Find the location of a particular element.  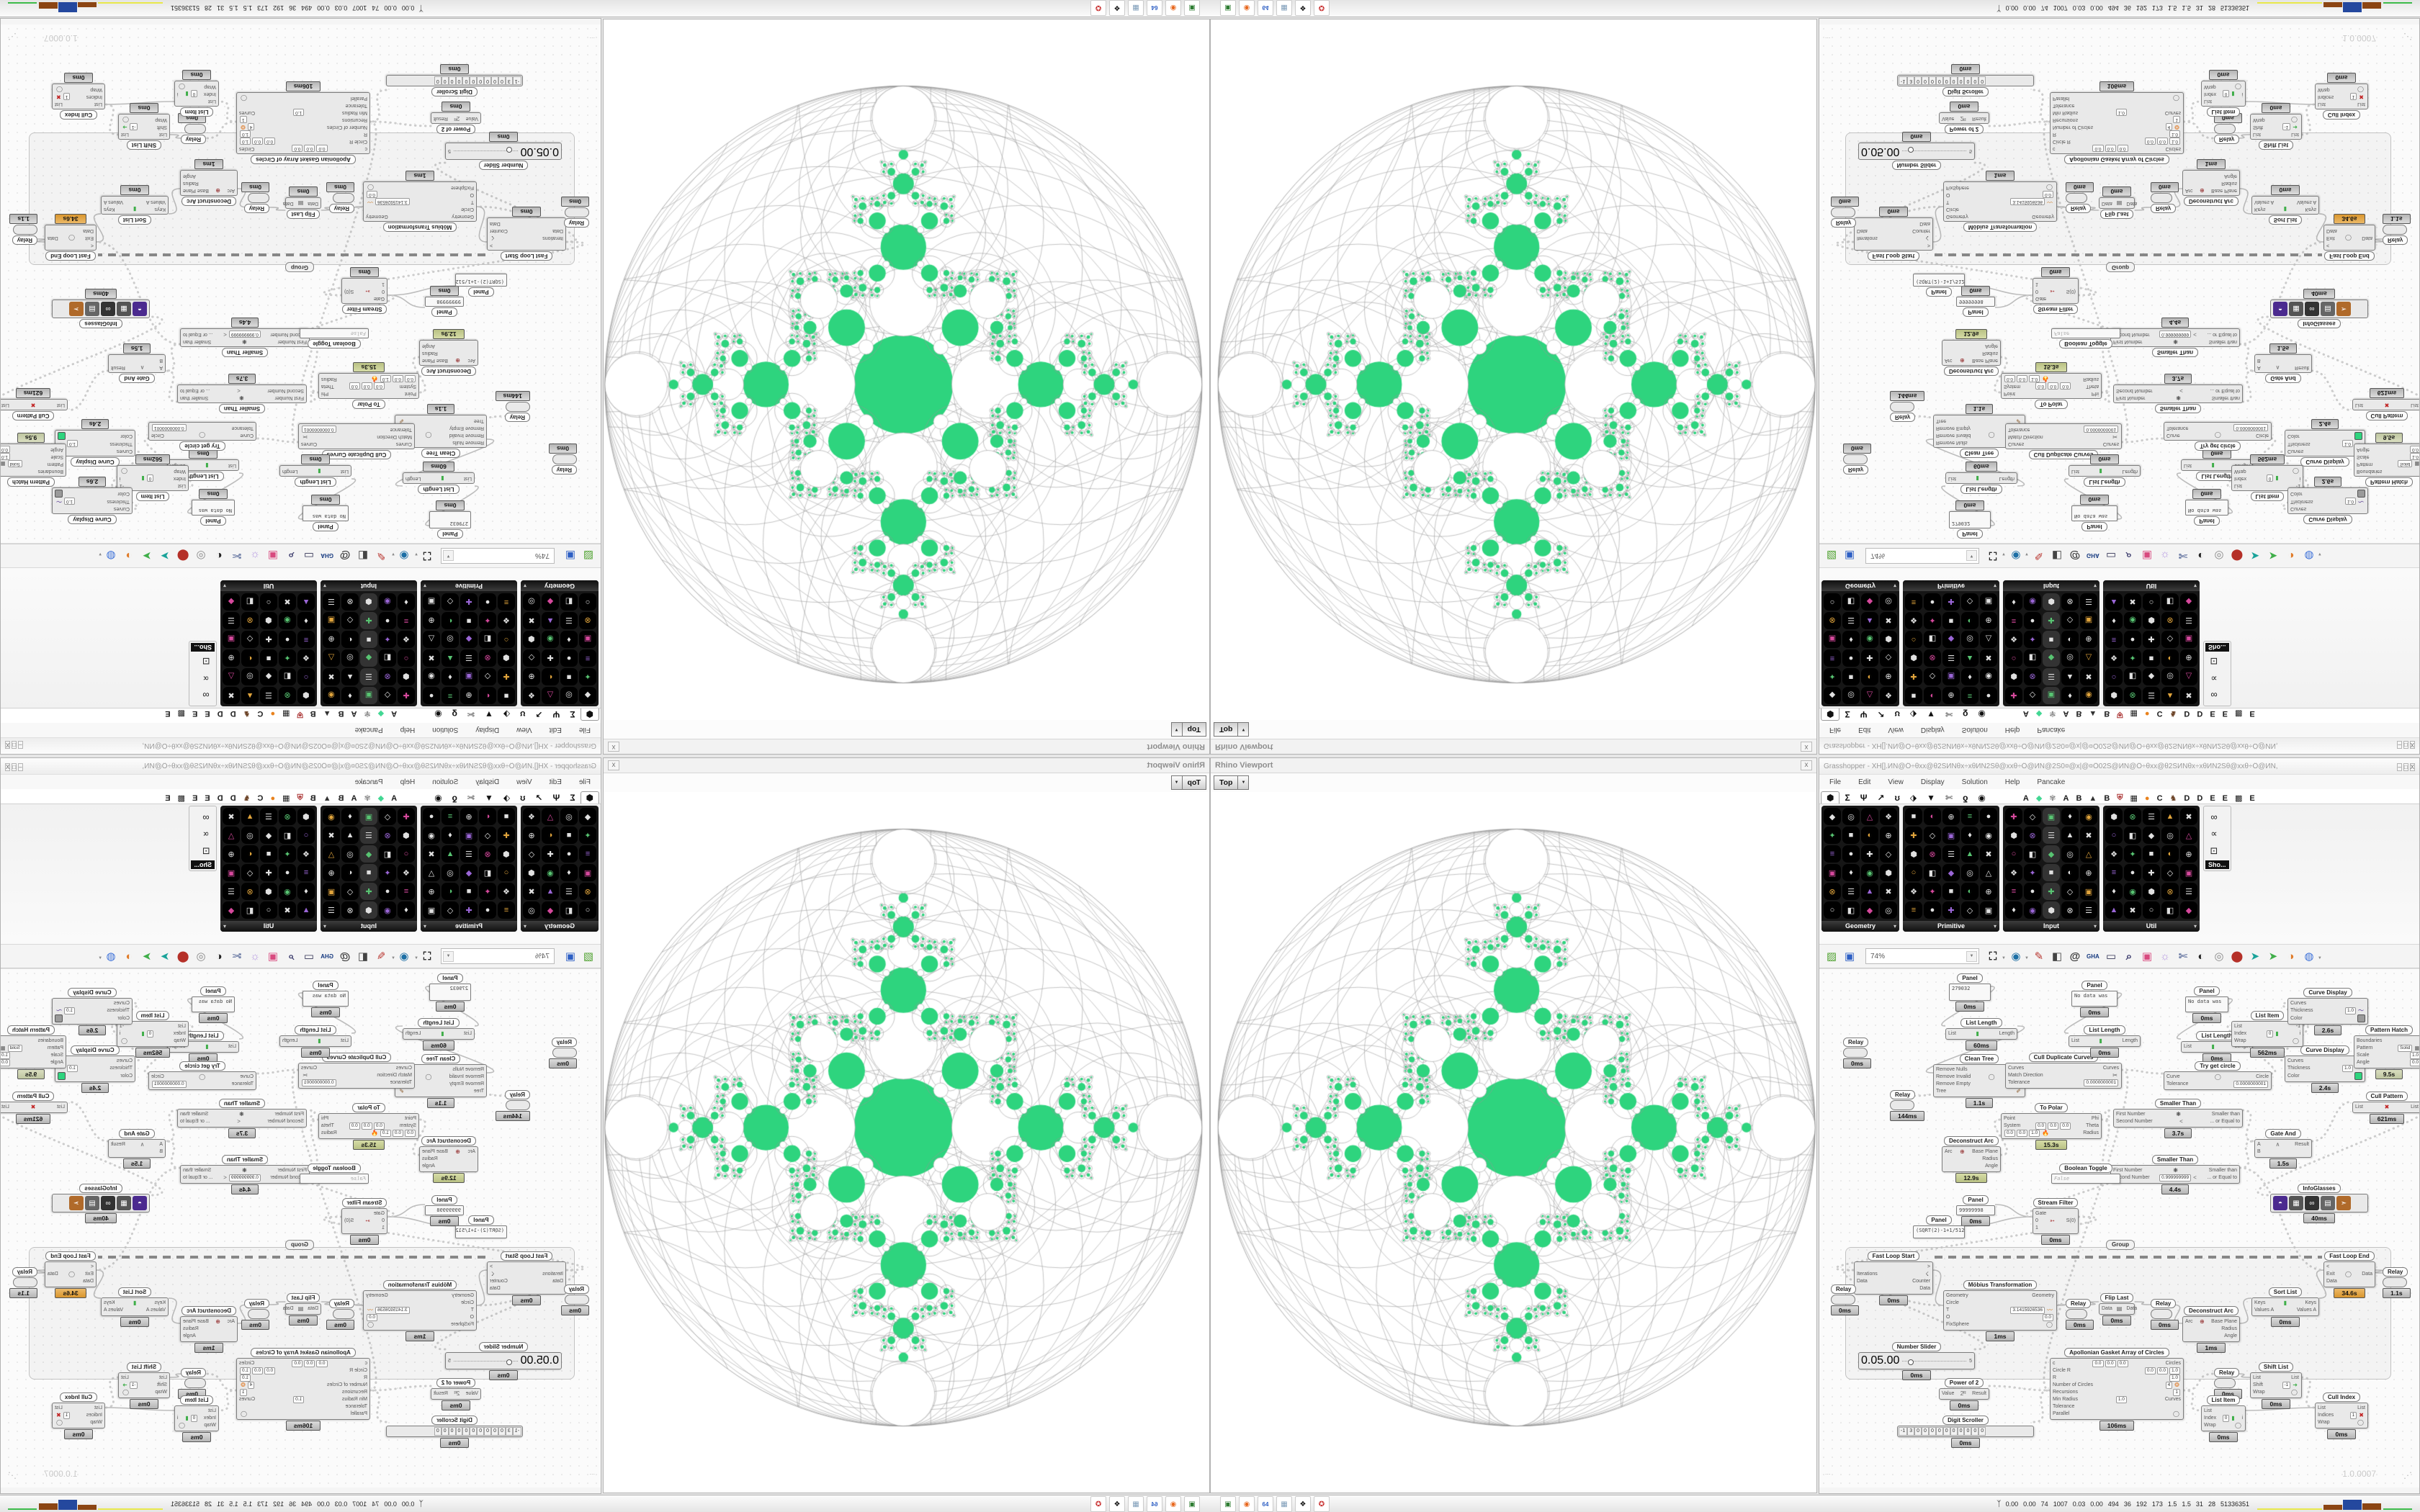

category-tab: ⬢ is located at coordinates (1830, 714).